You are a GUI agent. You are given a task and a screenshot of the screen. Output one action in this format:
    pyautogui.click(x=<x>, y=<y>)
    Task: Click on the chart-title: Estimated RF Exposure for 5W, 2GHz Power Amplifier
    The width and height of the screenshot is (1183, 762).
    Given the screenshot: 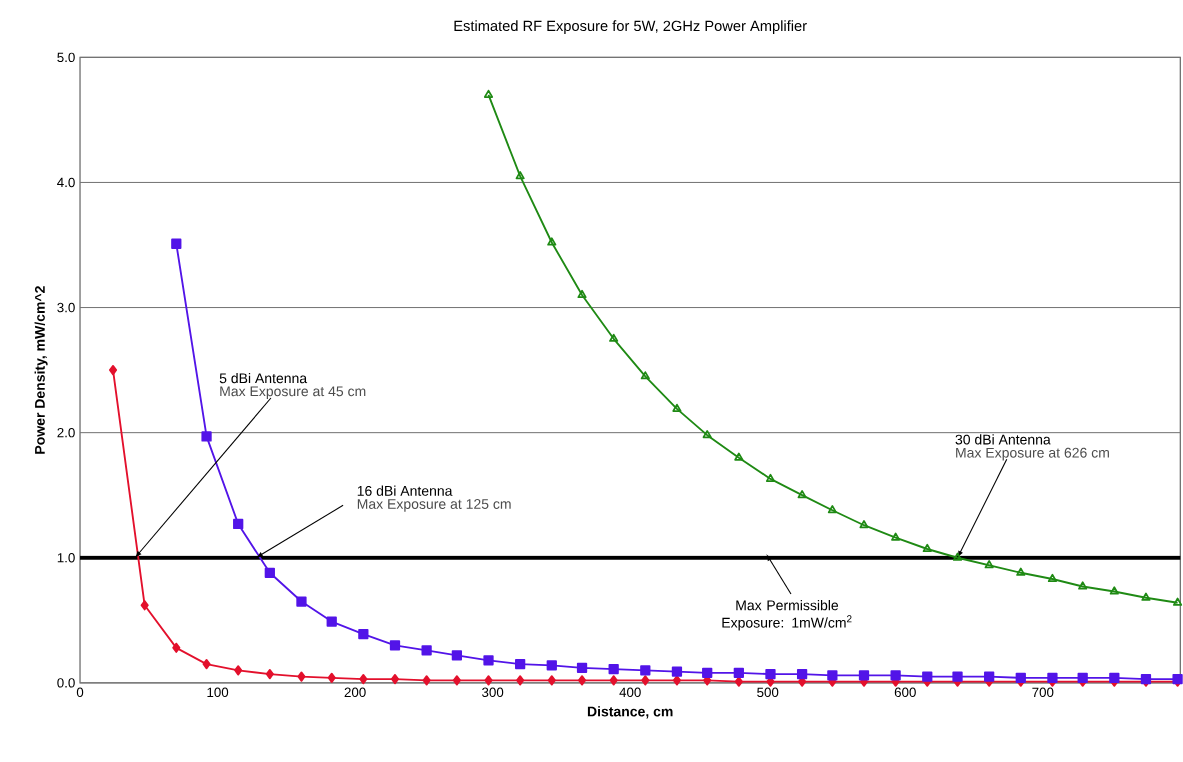 What is the action you would take?
    pyautogui.click(x=630, y=27)
    